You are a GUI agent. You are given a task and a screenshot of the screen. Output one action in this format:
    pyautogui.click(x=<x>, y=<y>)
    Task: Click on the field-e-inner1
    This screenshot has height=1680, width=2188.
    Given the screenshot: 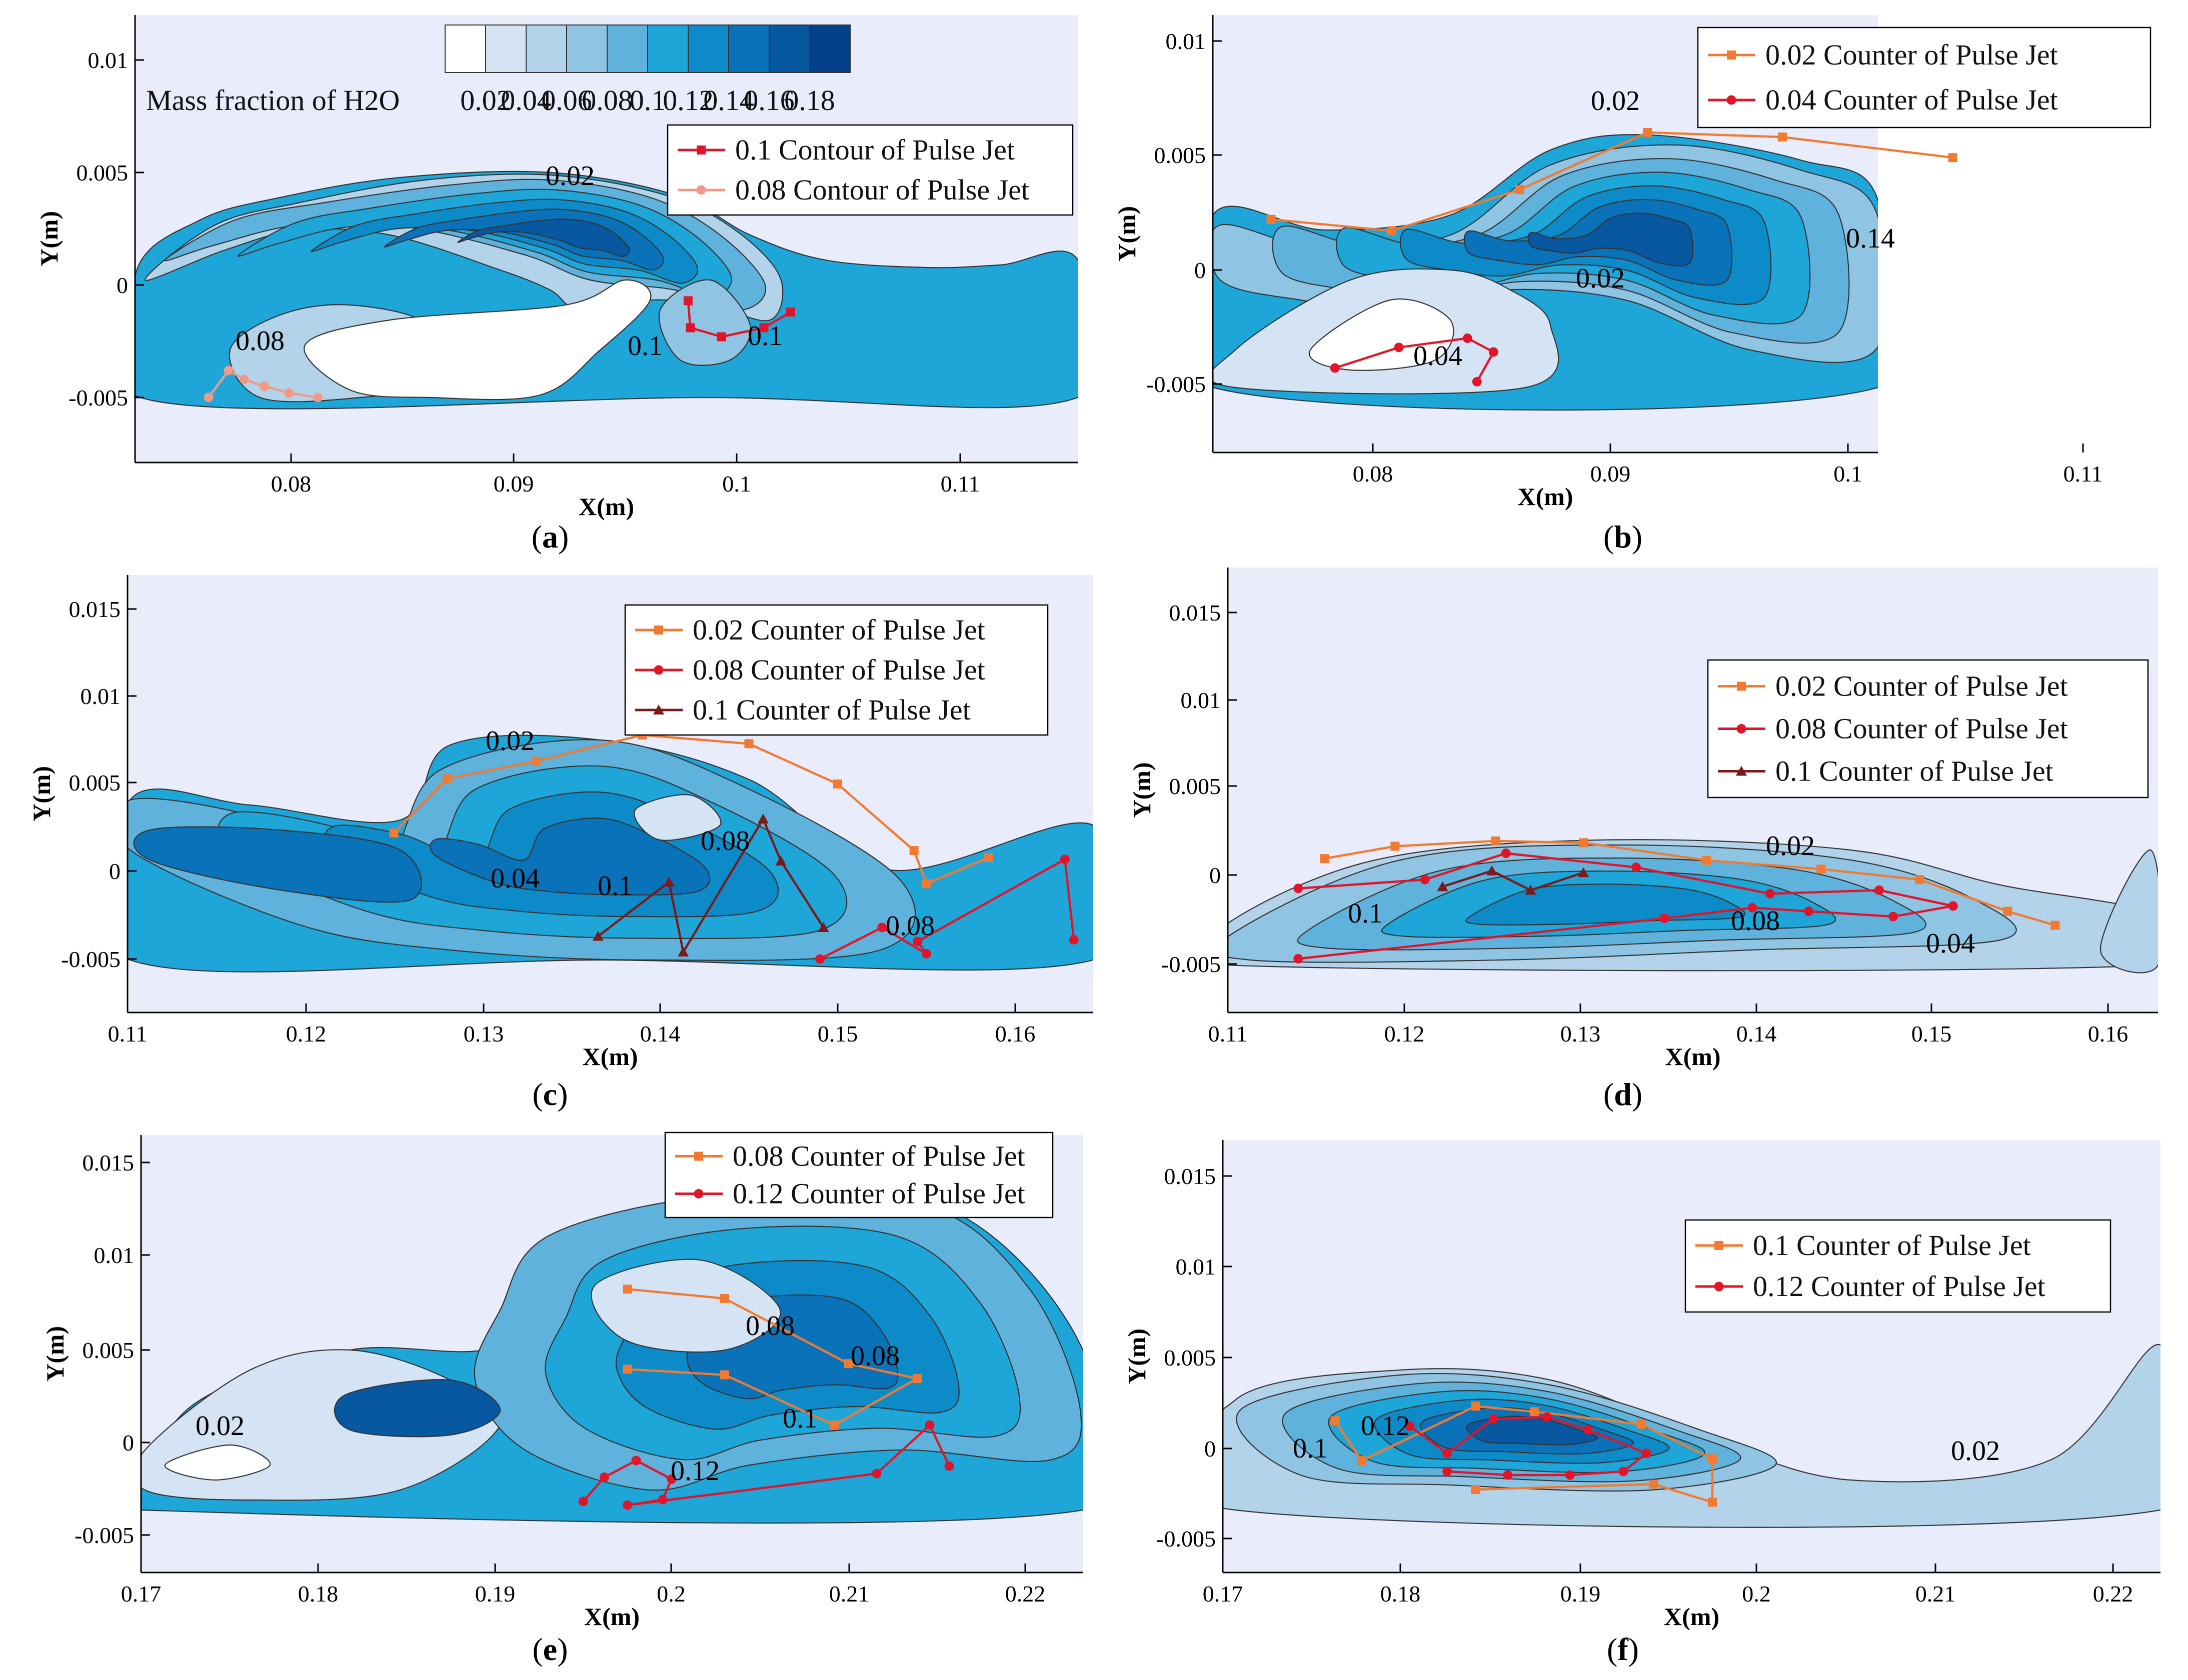 What is the action you would take?
    pyautogui.click(x=686, y=1305)
    